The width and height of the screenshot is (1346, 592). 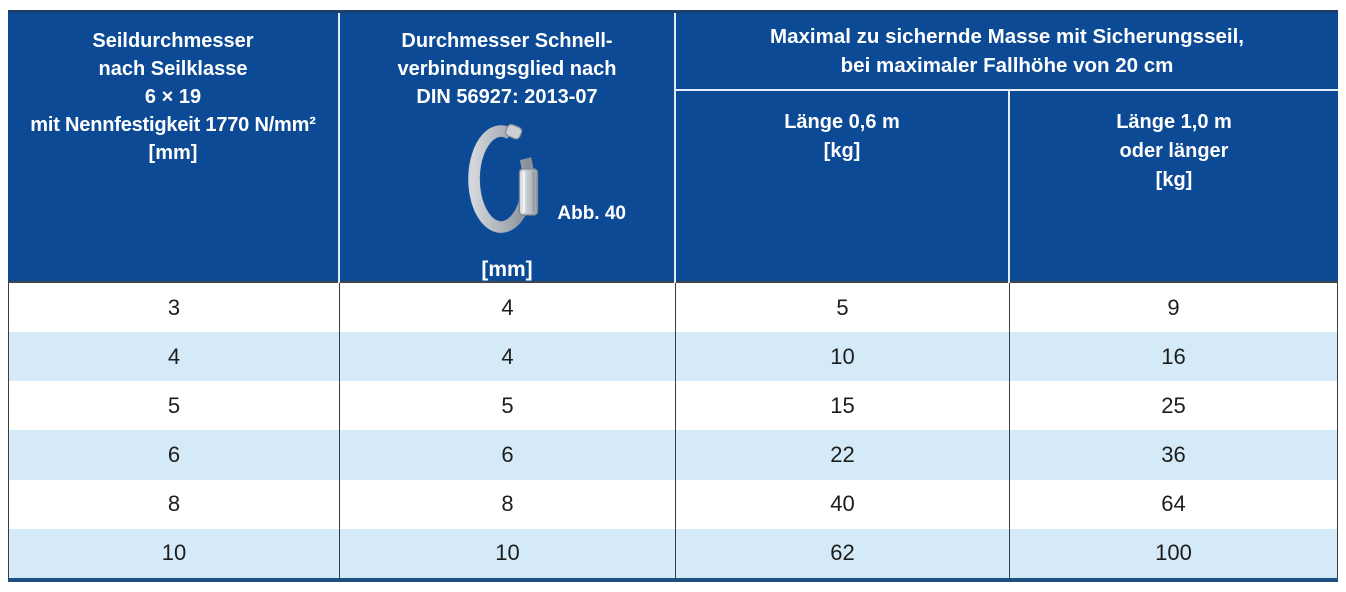 What do you see at coordinates (174, 455) in the screenshot?
I see `cell-rope-diameter: 6` at bounding box center [174, 455].